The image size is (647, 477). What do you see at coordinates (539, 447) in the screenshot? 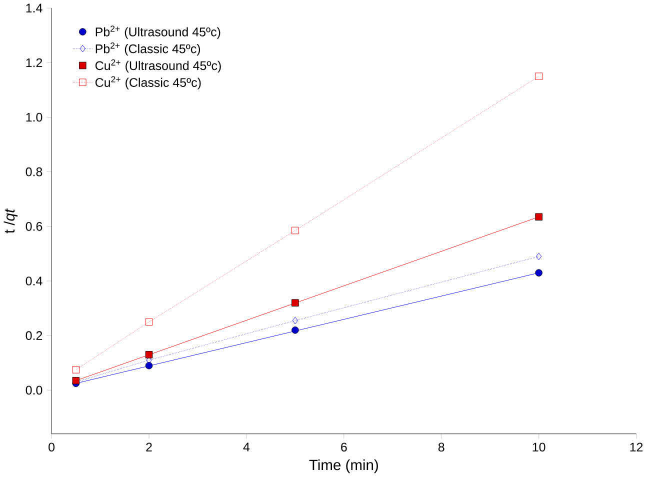
I see `x-tick-label: 10` at bounding box center [539, 447].